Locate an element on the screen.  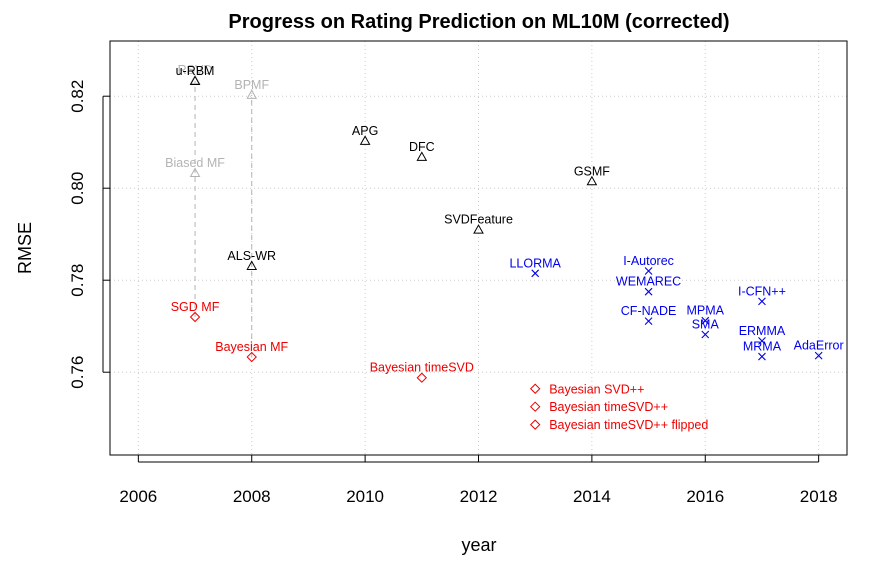
point-label: Bayesian timeSVD++ flipped is located at coordinates (628, 425).